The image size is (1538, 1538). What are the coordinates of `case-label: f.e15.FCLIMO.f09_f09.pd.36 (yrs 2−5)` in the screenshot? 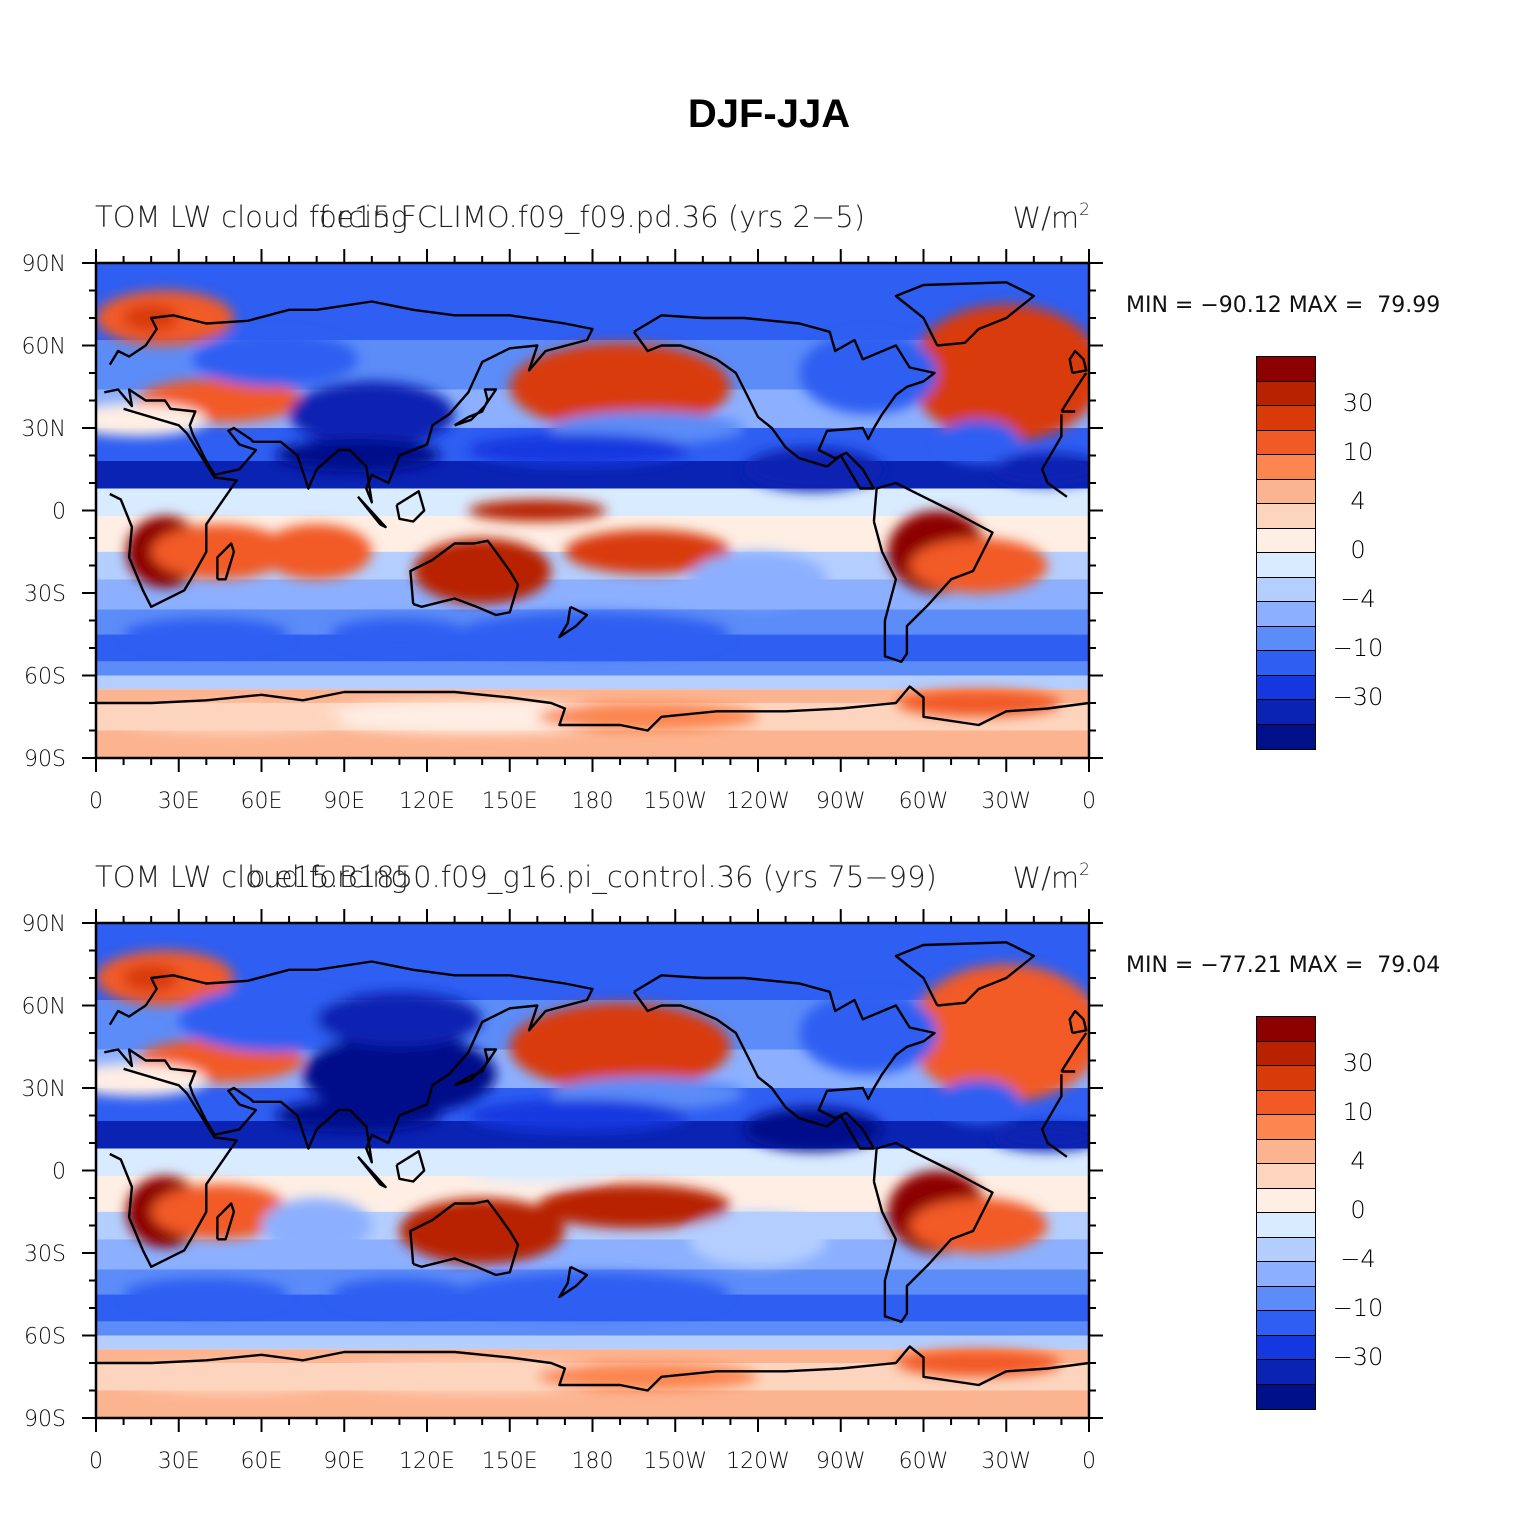 It's located at (592, 217).